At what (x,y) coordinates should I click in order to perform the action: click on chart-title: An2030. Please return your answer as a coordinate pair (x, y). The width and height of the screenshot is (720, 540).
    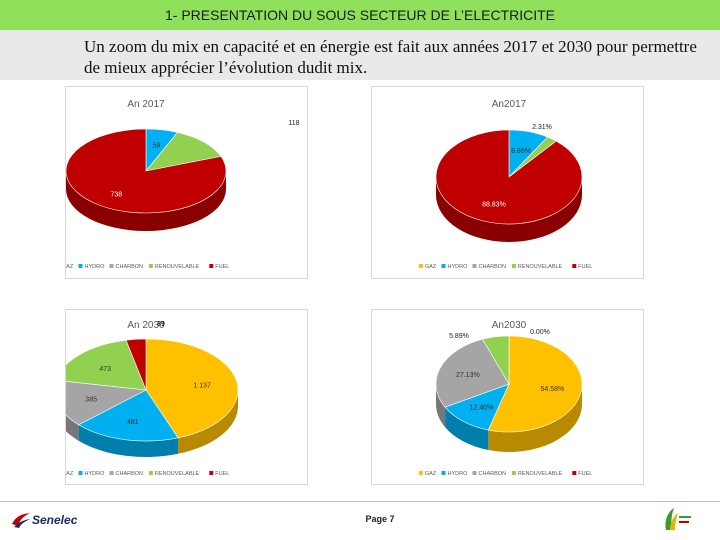
    Looking at the image, I should click on (509, 325).